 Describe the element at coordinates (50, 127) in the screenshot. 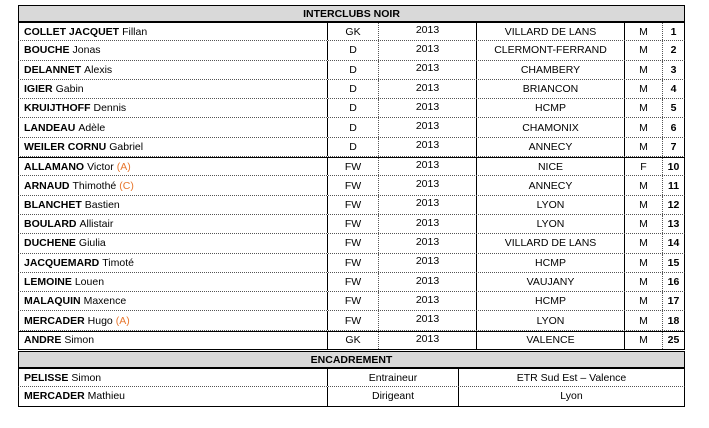

I see `player-last-name: LANDEAU` at that location.